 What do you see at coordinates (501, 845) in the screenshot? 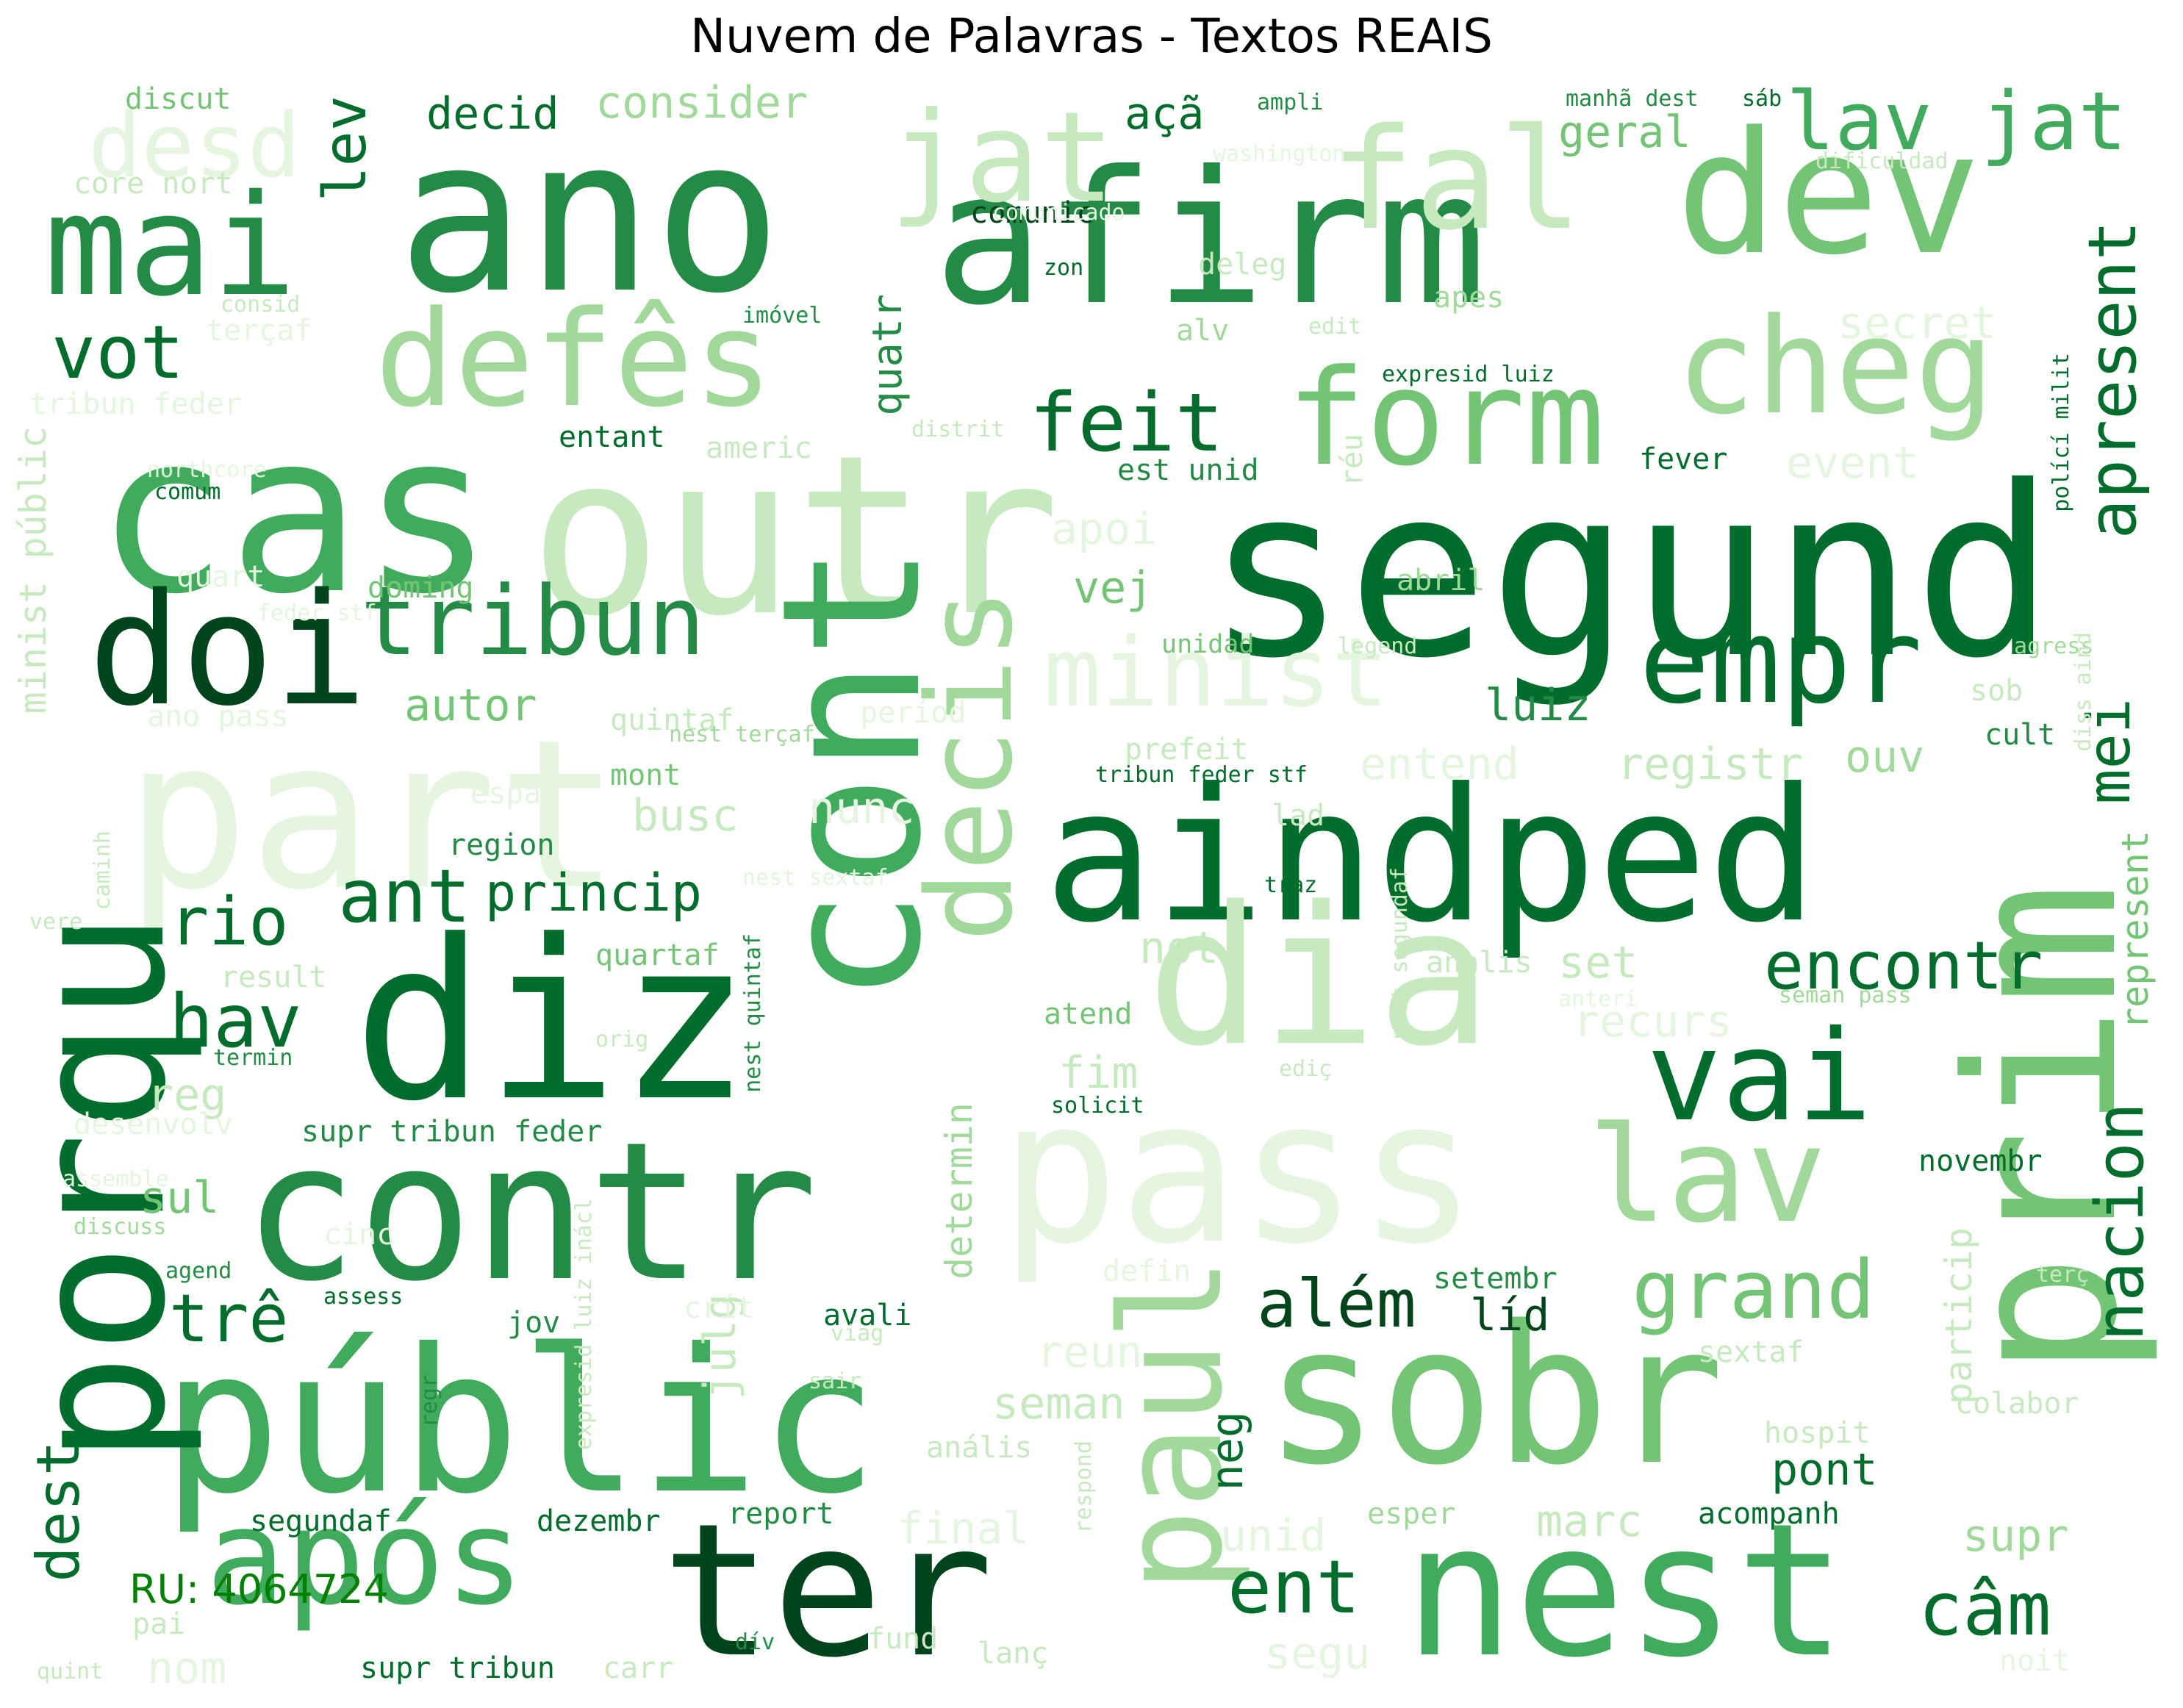
I see `cloud-word: region` at bounding box center [501, 845].